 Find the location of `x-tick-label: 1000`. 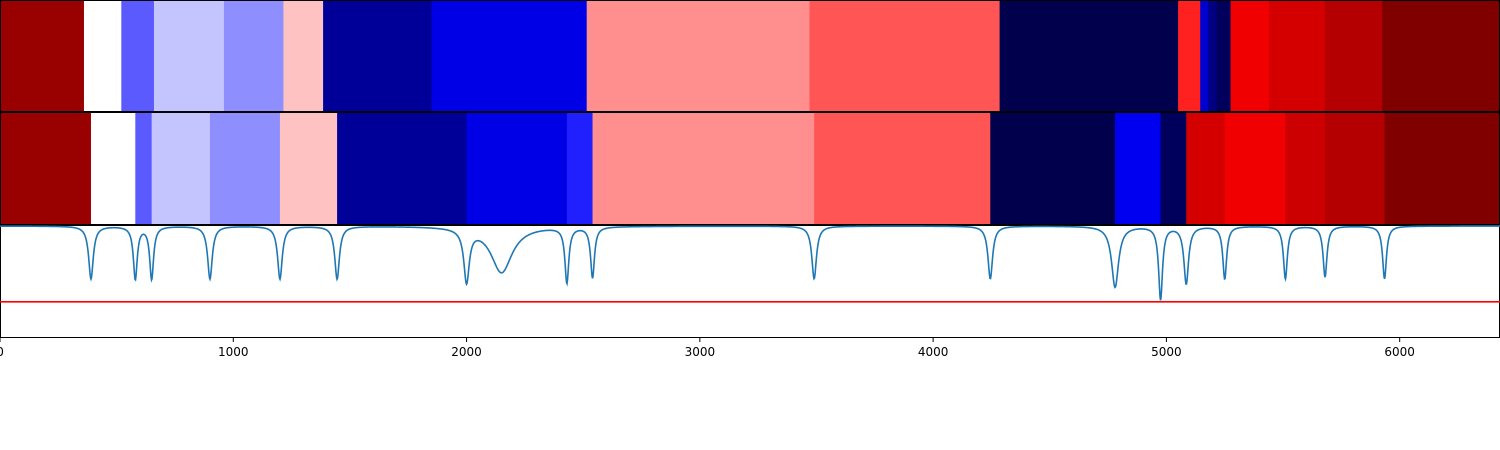

x-tick-label: 1000 is located at coordinates (233, 352).